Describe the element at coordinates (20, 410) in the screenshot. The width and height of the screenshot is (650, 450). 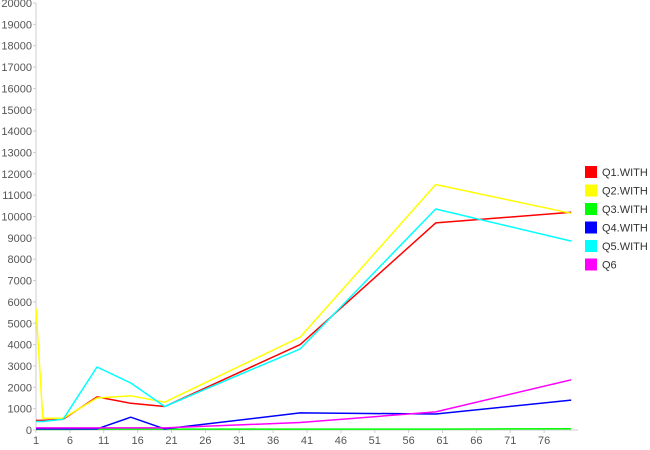
I see `y-tick-label: 1000` at that location.